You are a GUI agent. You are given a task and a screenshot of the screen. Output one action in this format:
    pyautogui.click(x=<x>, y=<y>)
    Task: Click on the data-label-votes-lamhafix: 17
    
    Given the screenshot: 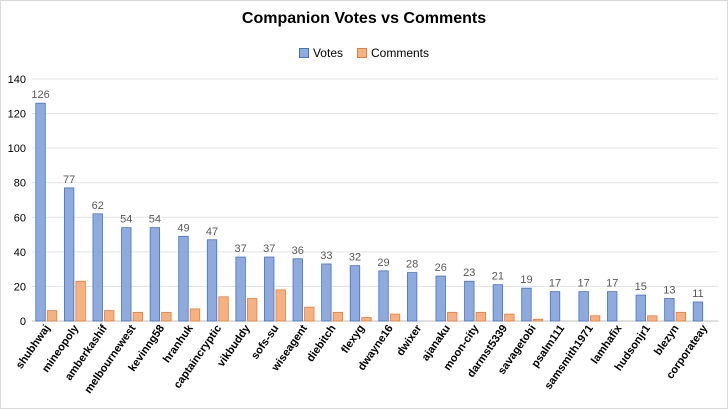 What is the action you would take?
    pyautogui.click(x=612, y=284)
    